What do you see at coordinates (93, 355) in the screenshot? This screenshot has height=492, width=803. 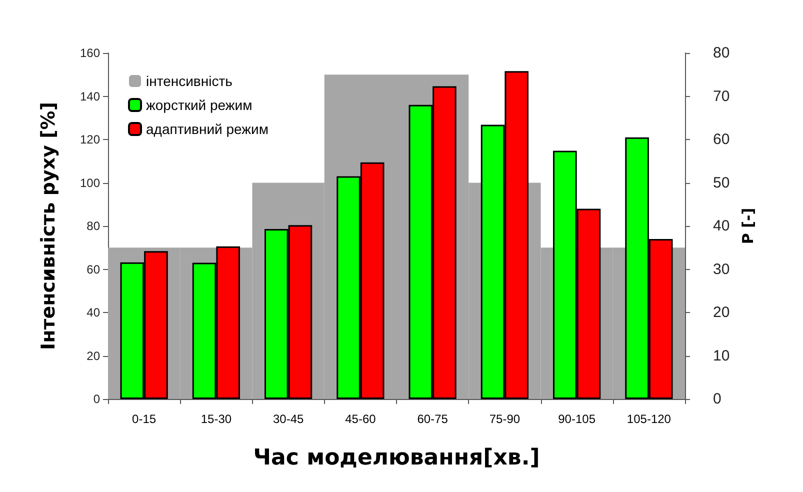 I see `y-tick-label: 20` at bounding box center [93, 355].